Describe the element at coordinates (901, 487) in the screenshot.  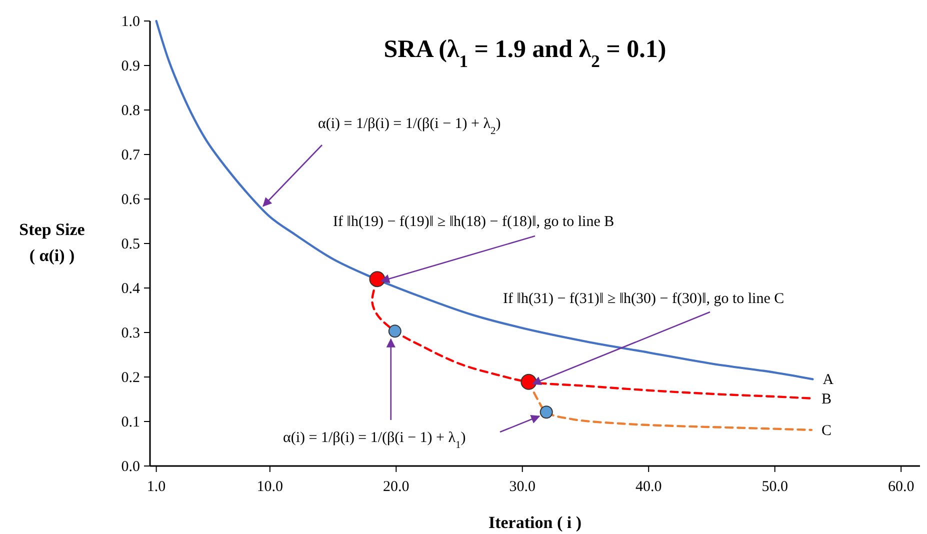
I see `x-tick-label: 60.0` at that location.